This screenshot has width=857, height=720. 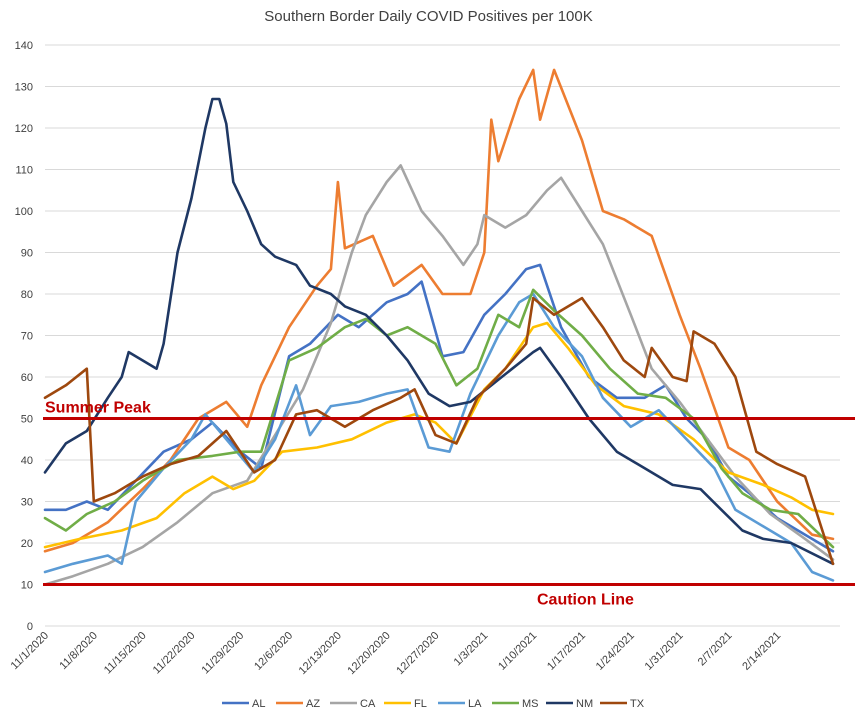 What do you see at coordinates (125, 653) in the screenshot?
I see `x-tick-label: 11/15/2020` at bounding box center [125, 653].